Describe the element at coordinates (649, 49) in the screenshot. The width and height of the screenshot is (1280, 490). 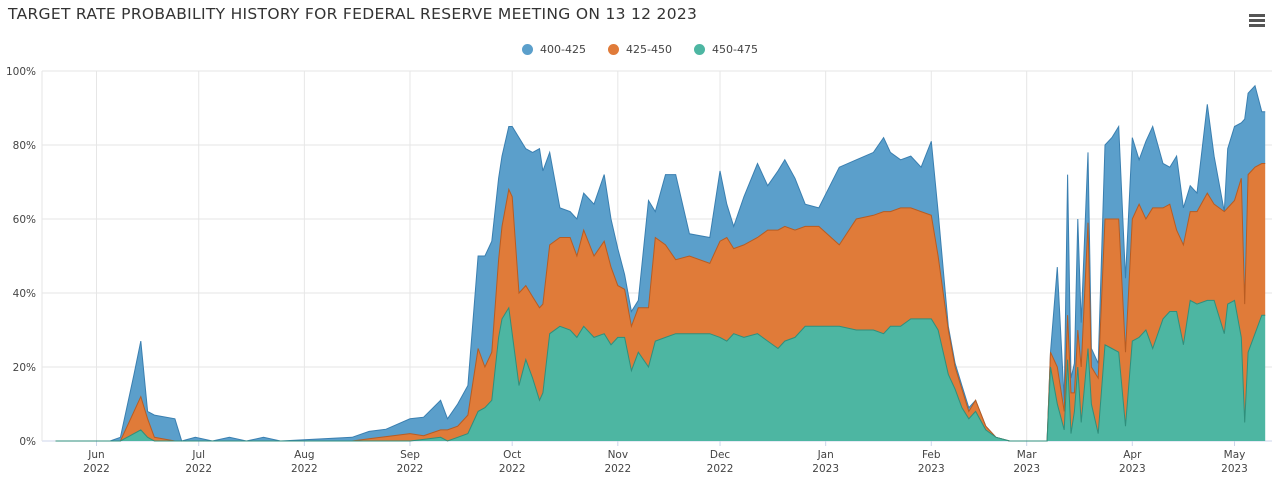
I see `legend-label: 425-450` at that location.